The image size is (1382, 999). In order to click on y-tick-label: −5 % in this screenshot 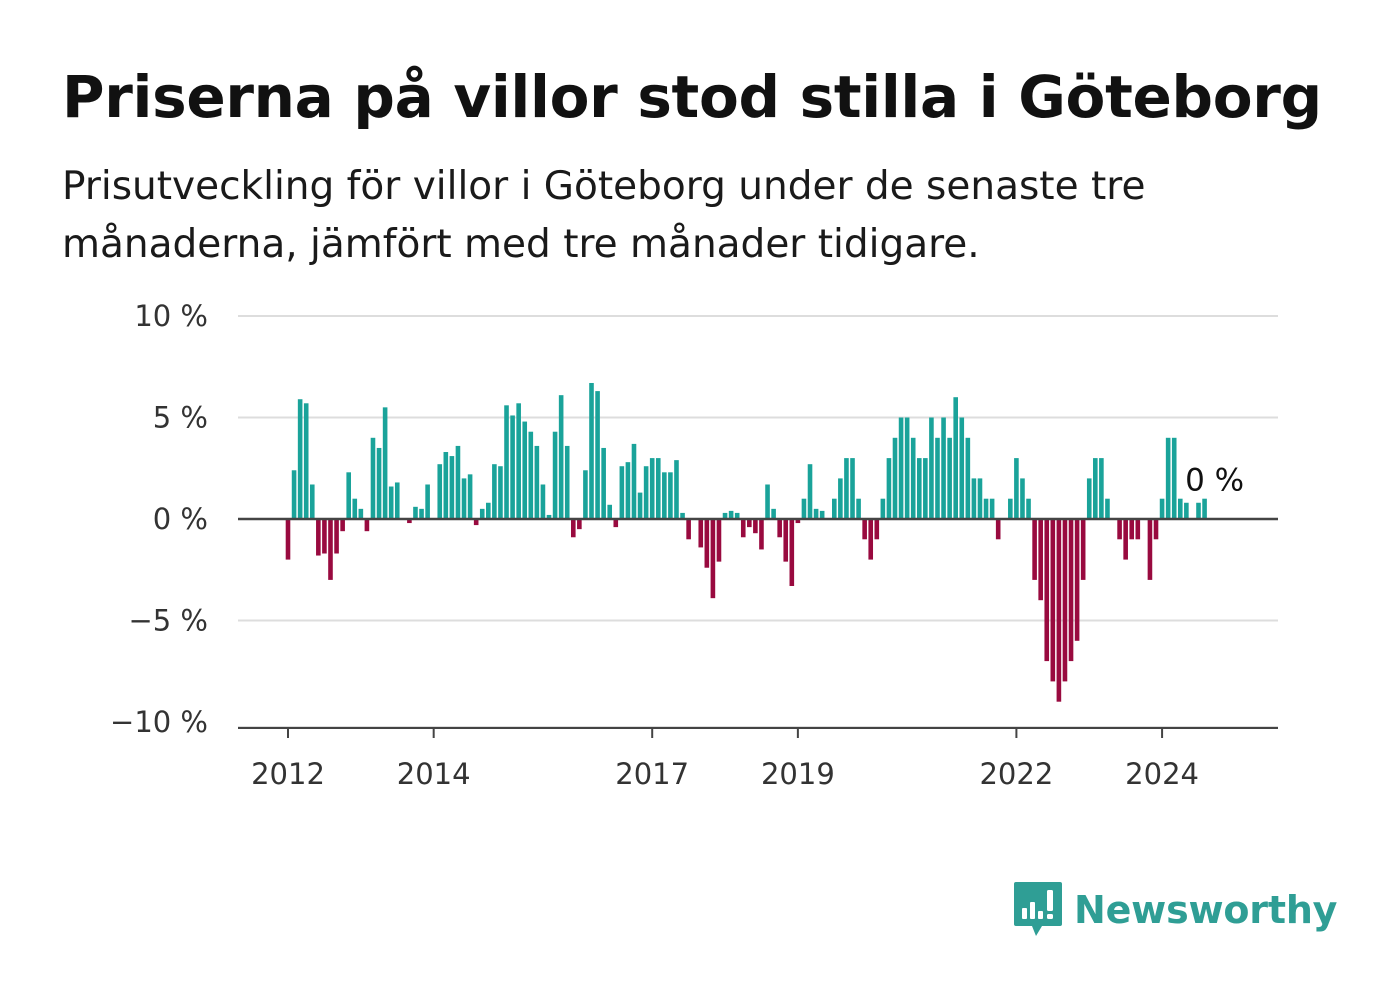, I will do `click(168, 621)`.